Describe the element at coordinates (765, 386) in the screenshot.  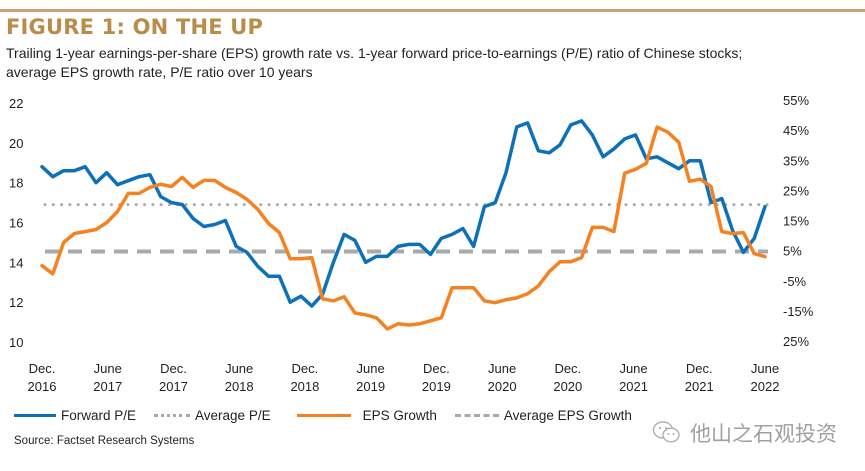
I see `x-tick-label-year: 2022` at that location.